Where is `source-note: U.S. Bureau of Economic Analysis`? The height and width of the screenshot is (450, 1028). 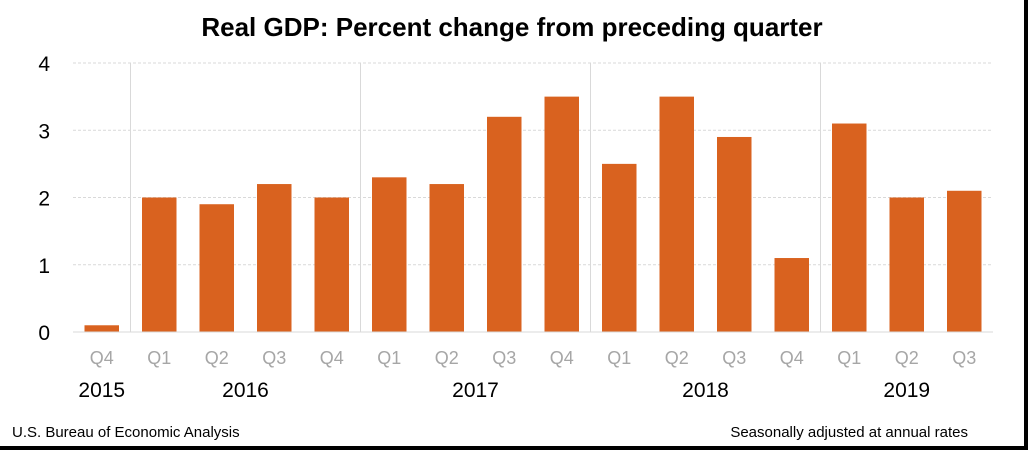
source-note: U.S. Bureau of Economic Analysis is located at coordinates (126, 432).